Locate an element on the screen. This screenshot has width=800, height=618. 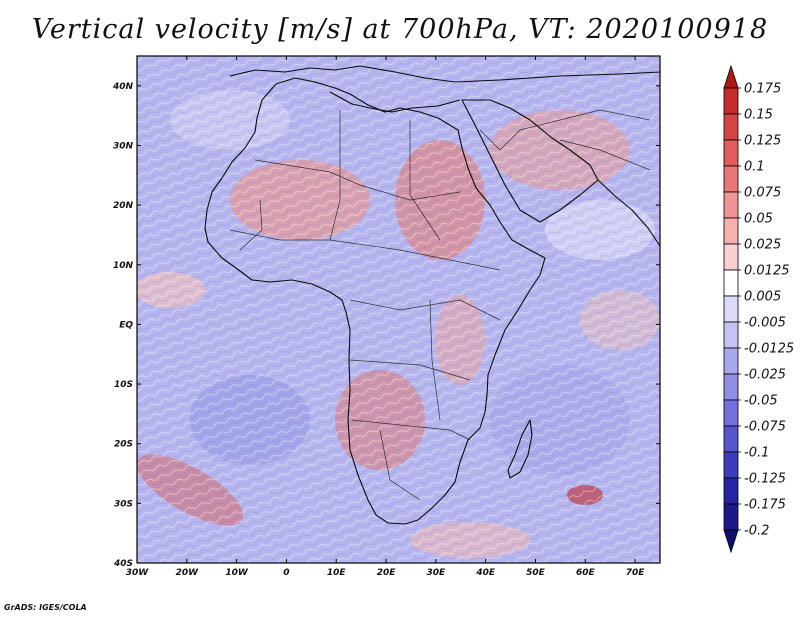
colorbar-label: -0.025 is located at coordinates (765, 375).